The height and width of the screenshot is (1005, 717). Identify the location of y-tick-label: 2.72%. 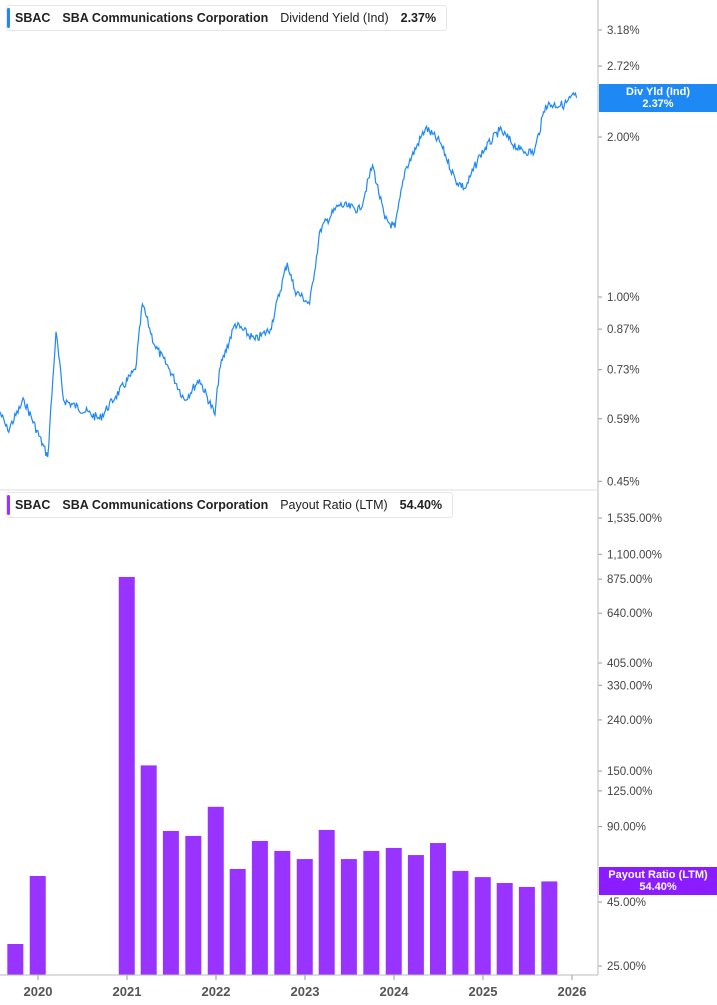
(623, 67).